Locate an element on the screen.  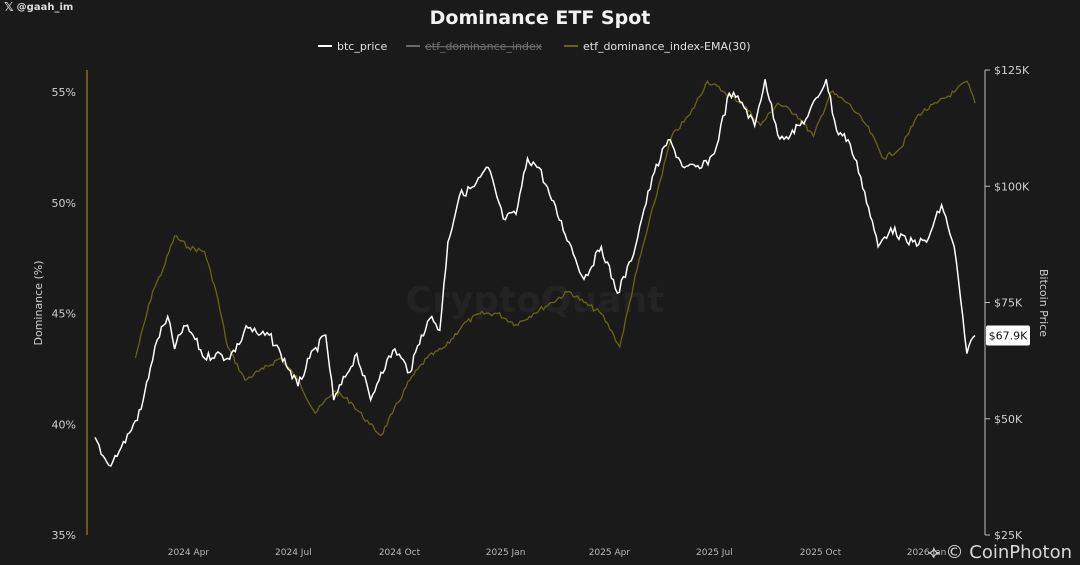
x-logo-icon: 𝕏 is located at coordinates (9, 7).